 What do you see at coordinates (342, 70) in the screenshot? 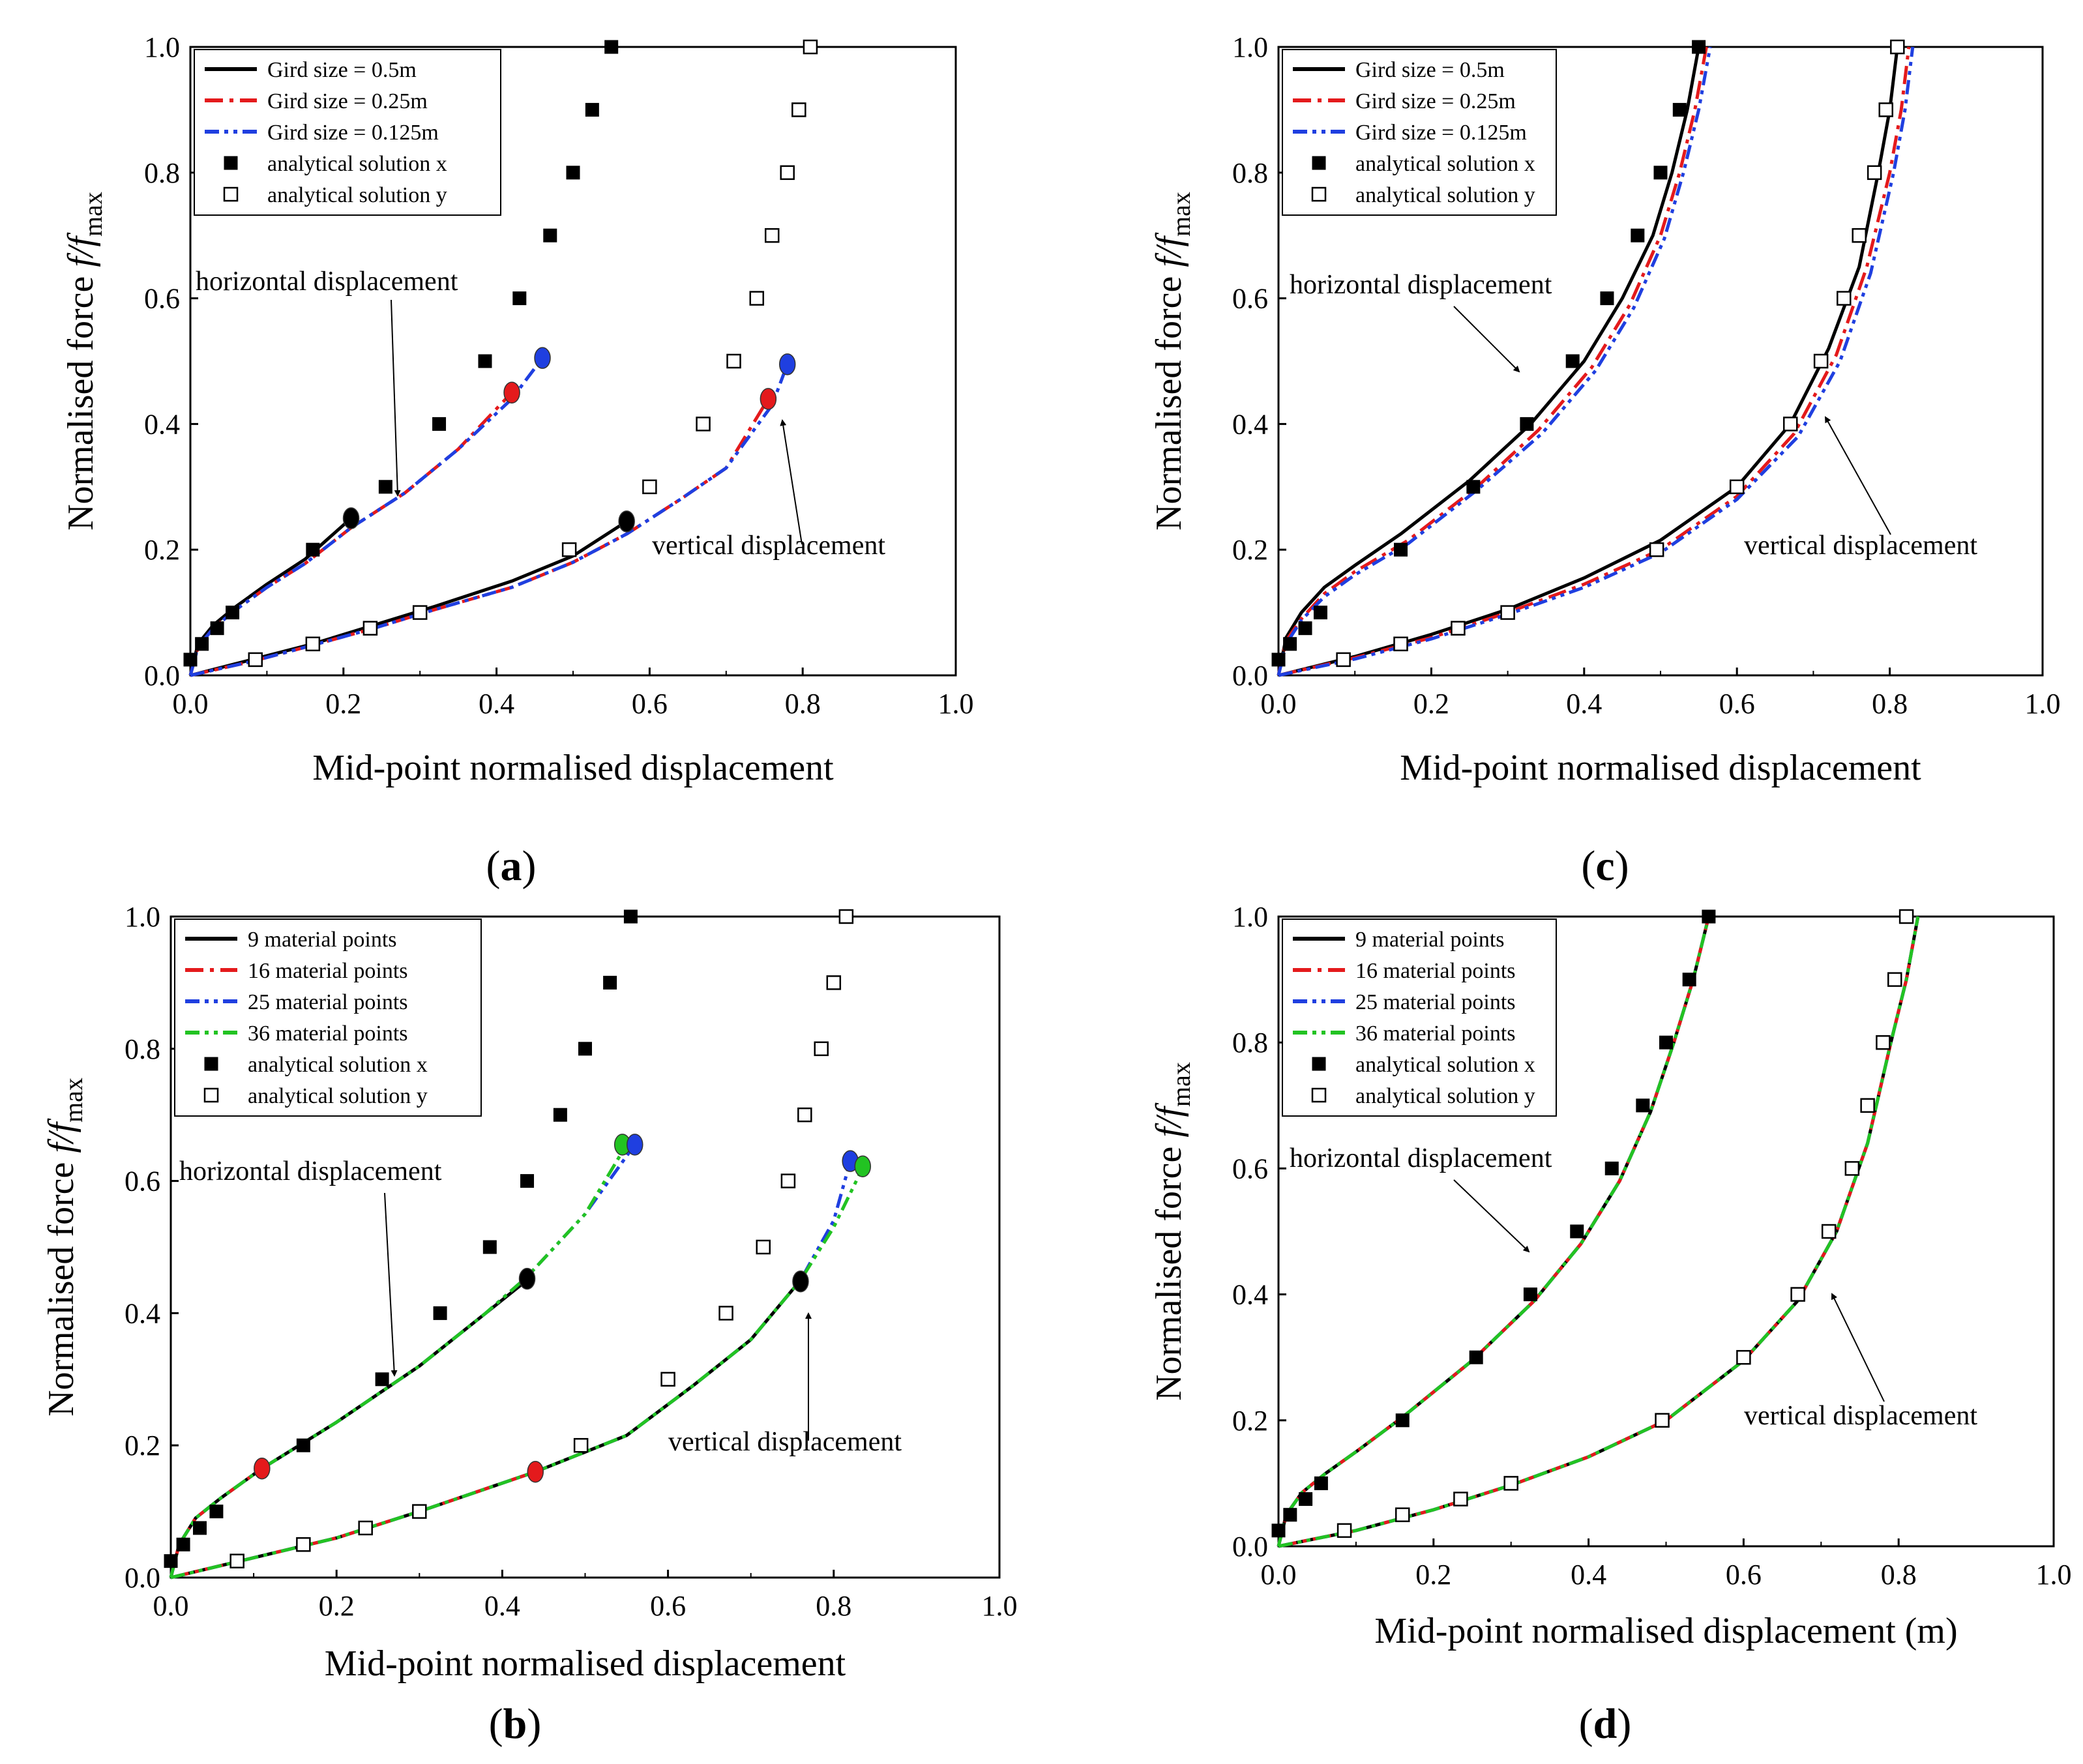
I see `legend-label: Gird size = 0.5m` at bounding box center [342, 70].